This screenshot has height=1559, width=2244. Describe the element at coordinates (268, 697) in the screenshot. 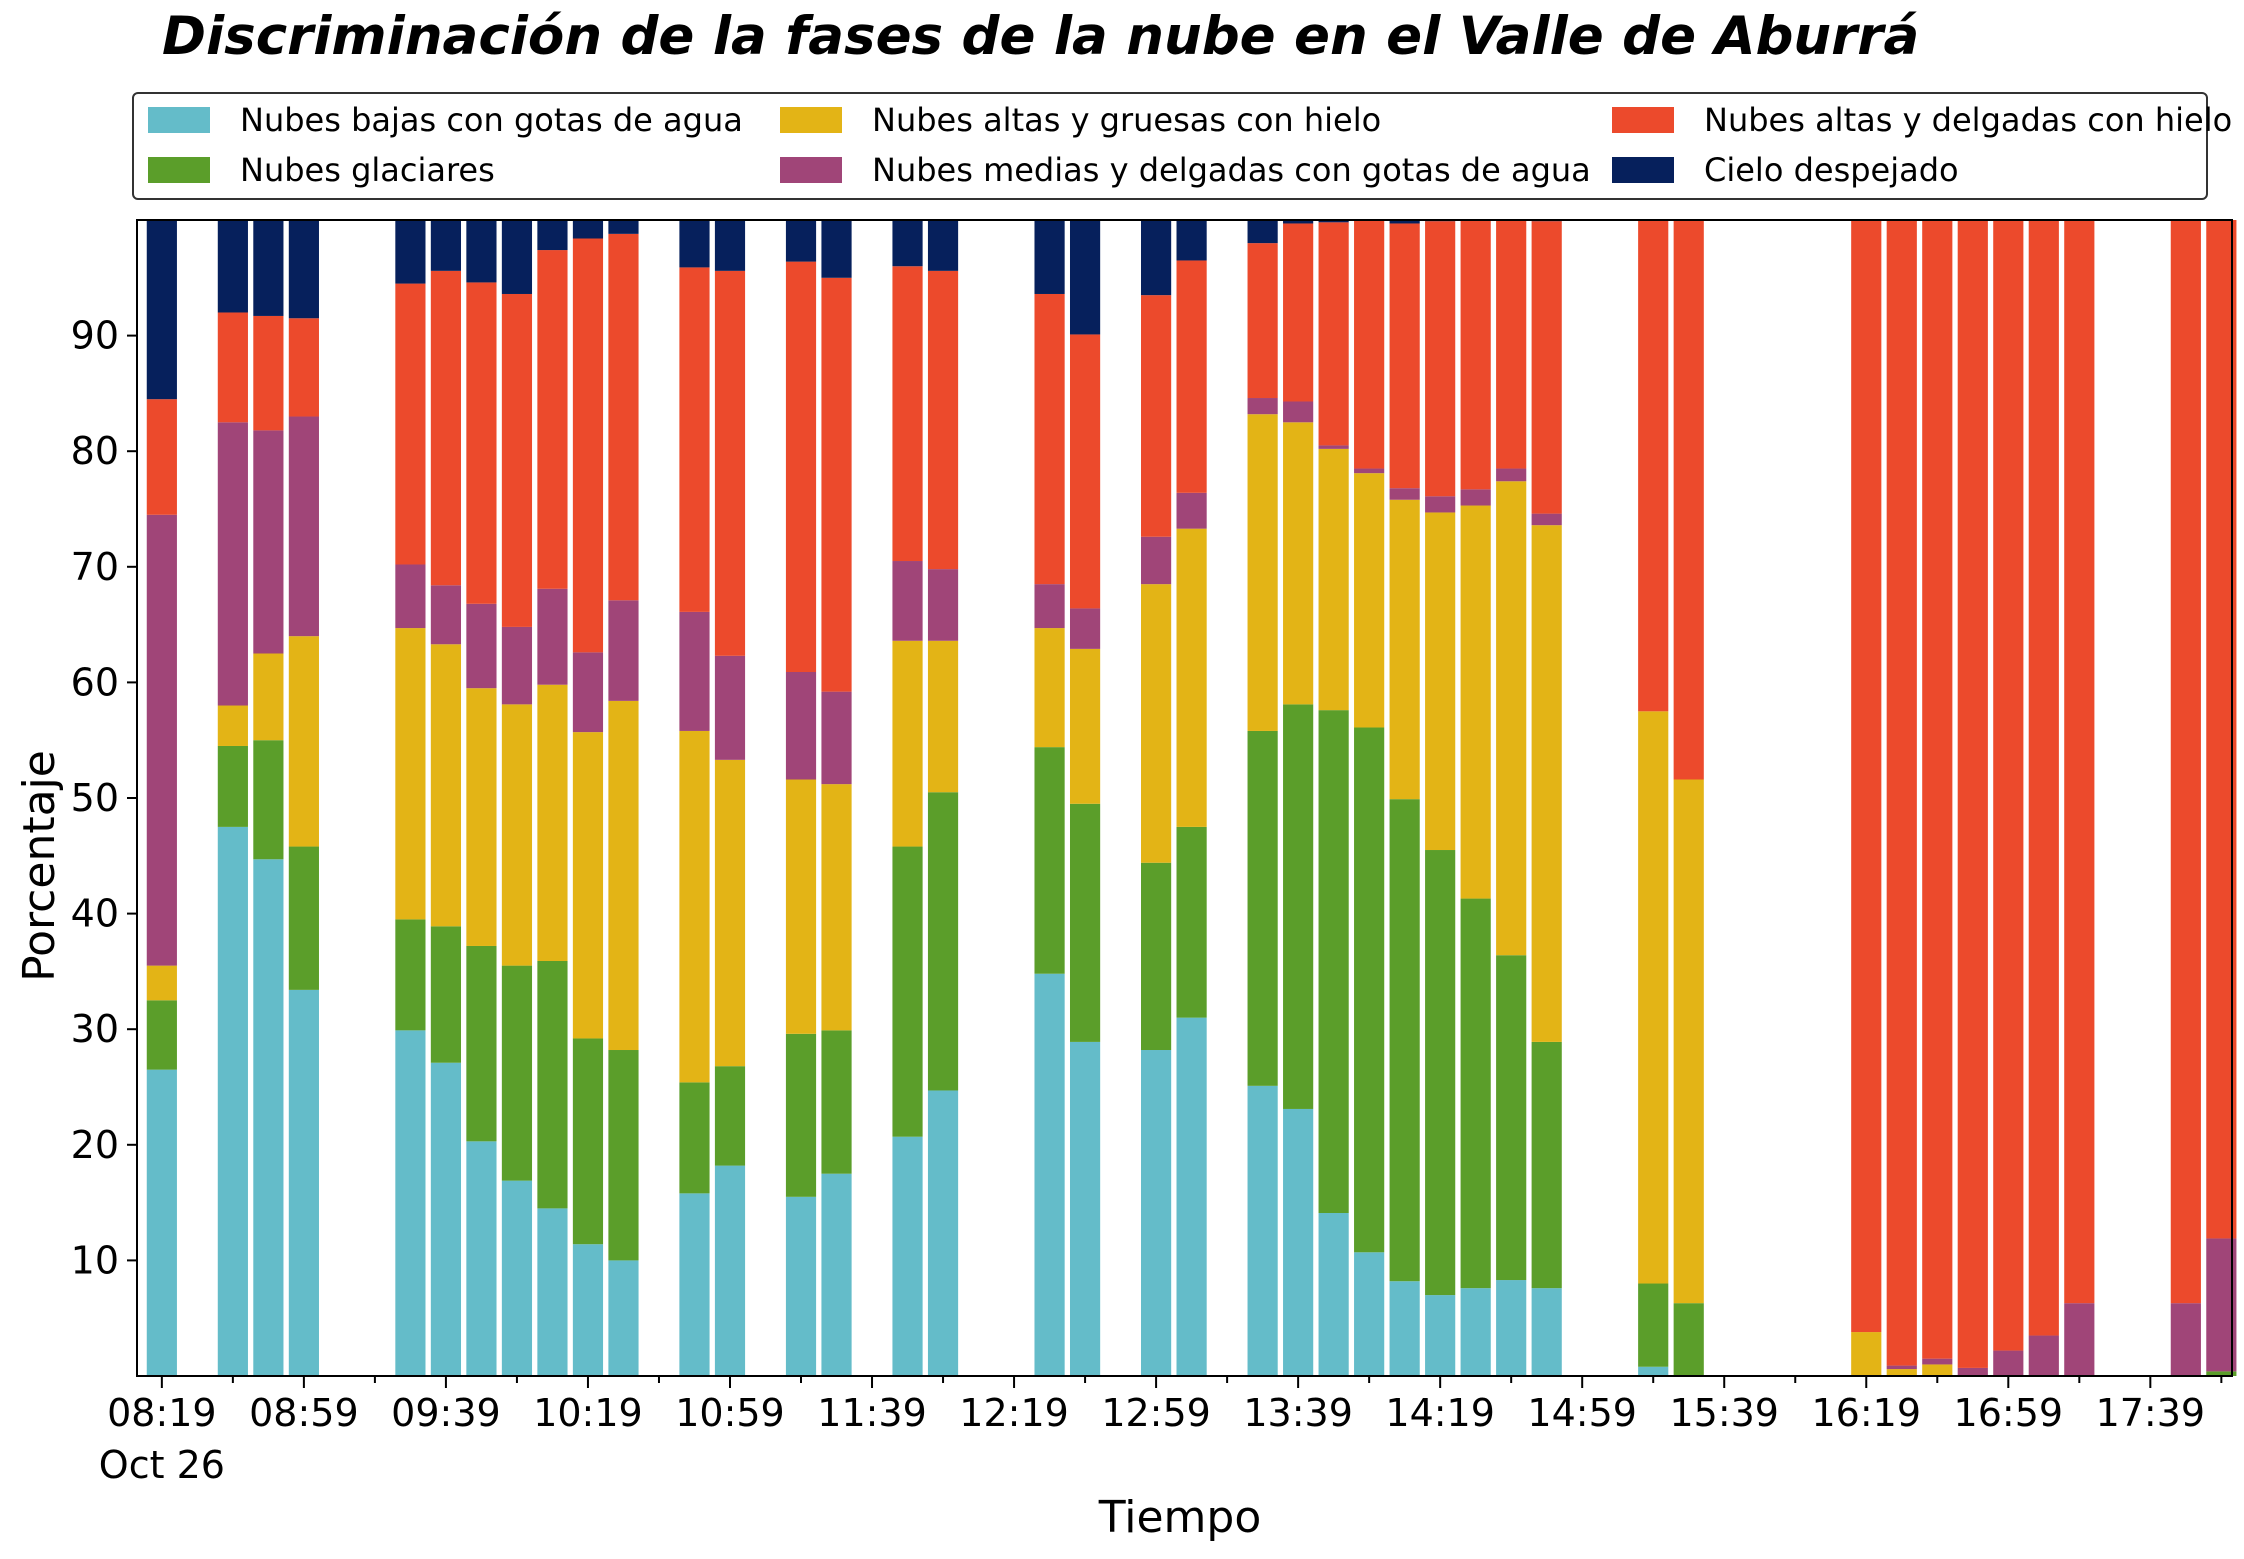

I see `bar-segment-0849-s2` at that location.